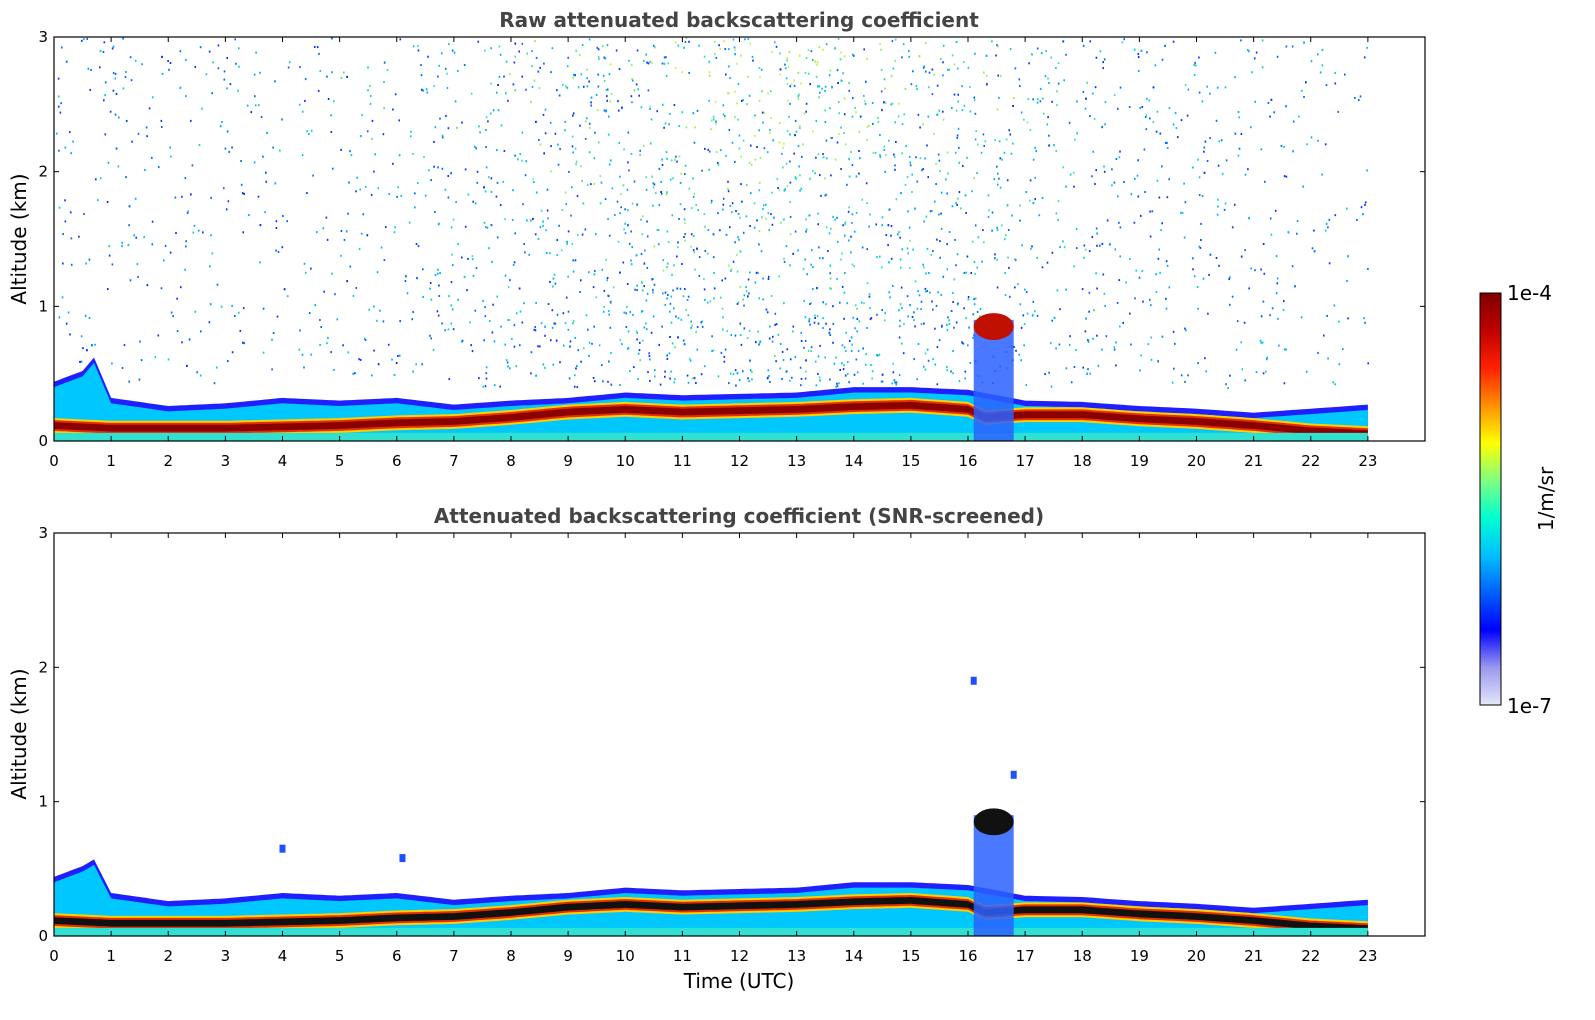  Describe the element at coordinates (1490, 499) in the screenshot. I see `colorbar-gradient` at that location.